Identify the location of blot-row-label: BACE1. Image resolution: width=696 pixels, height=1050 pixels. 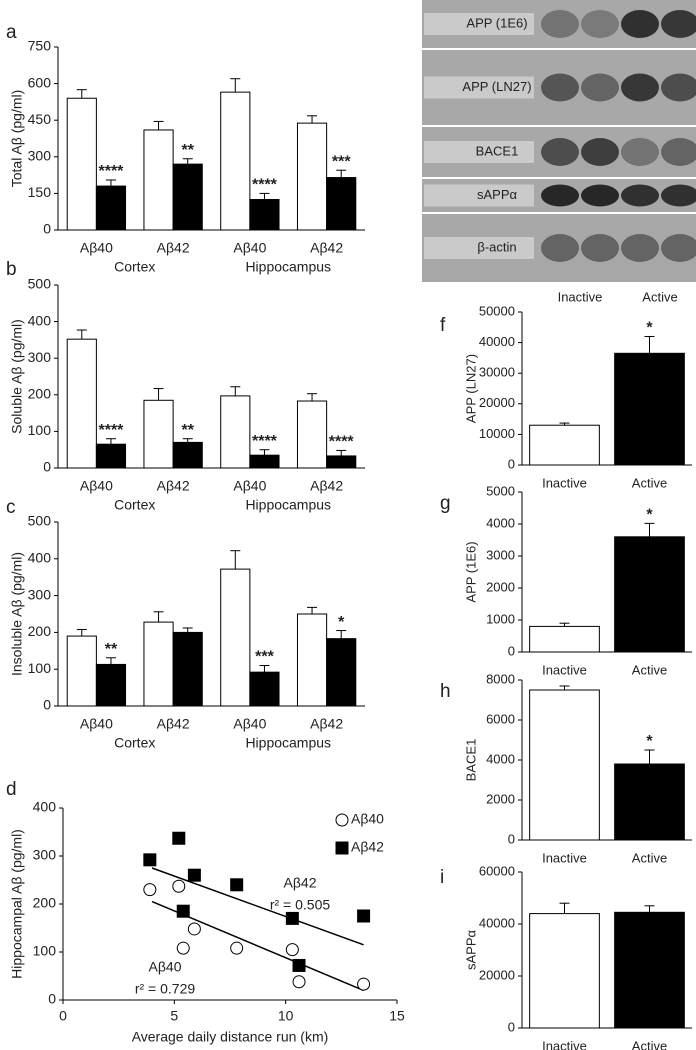
(497, 150).